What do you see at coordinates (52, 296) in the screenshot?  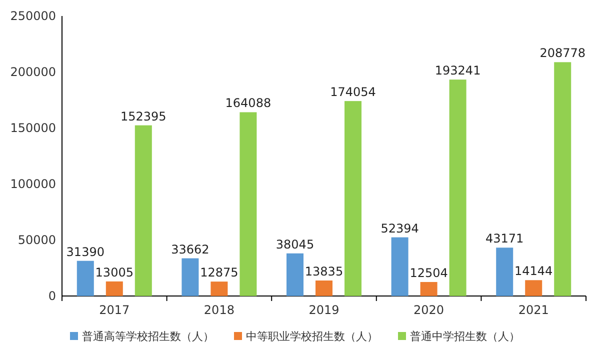 I see `y-tick-label: 0` at bounding box center [52, 296].